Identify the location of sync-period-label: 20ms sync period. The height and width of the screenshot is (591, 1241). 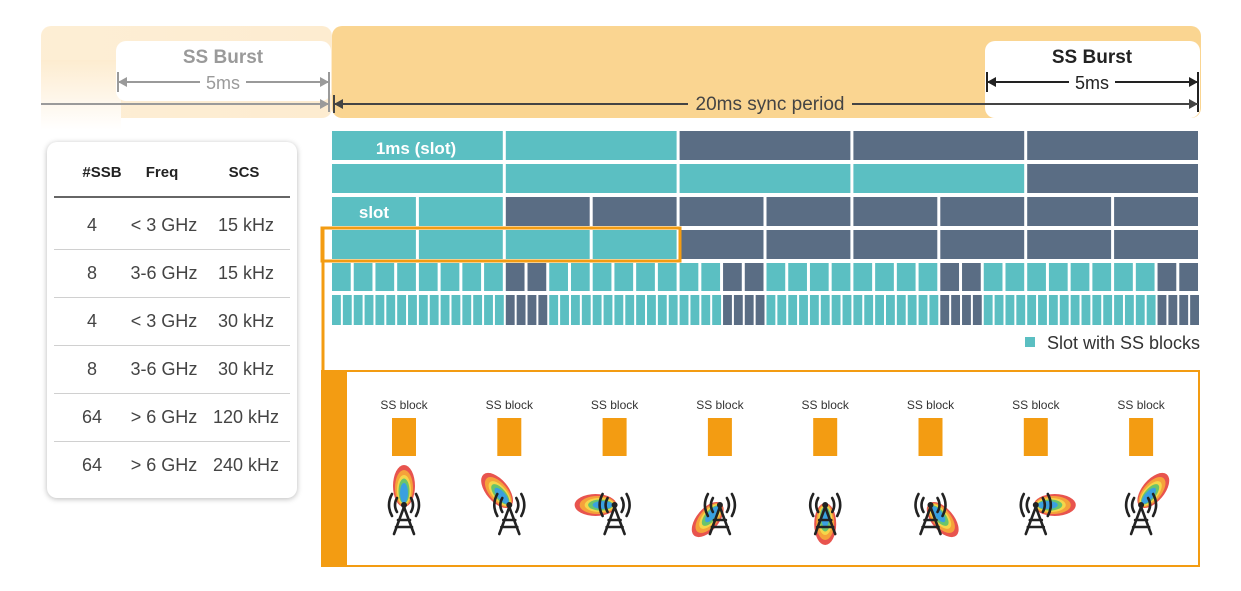
(770, 104).